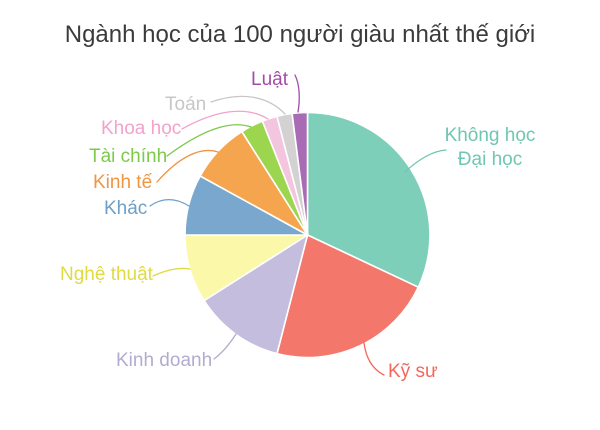 The height and width of the screenshot is (430, 600). Describe the element at coordinates (269, 79) in the screenshot. I see `slice-label-luat: Luật` at that location.